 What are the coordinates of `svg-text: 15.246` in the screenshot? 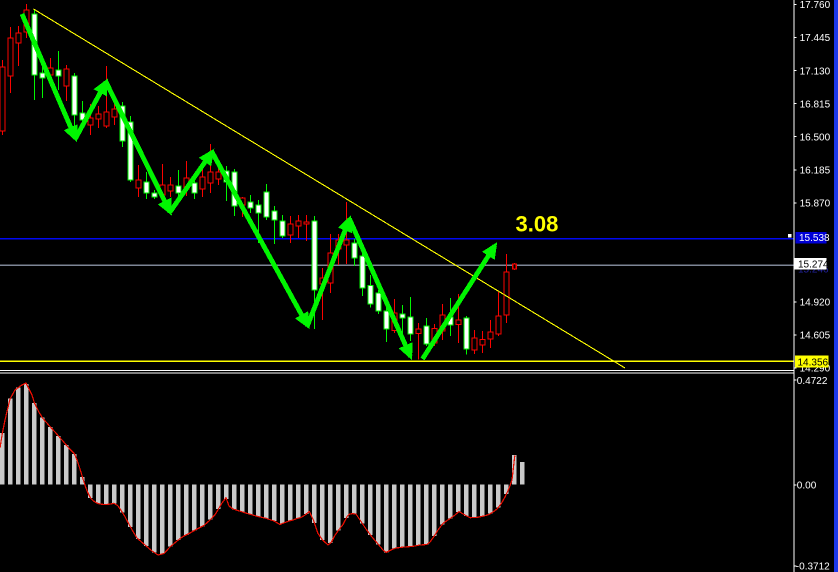 It's located at (813, 270).